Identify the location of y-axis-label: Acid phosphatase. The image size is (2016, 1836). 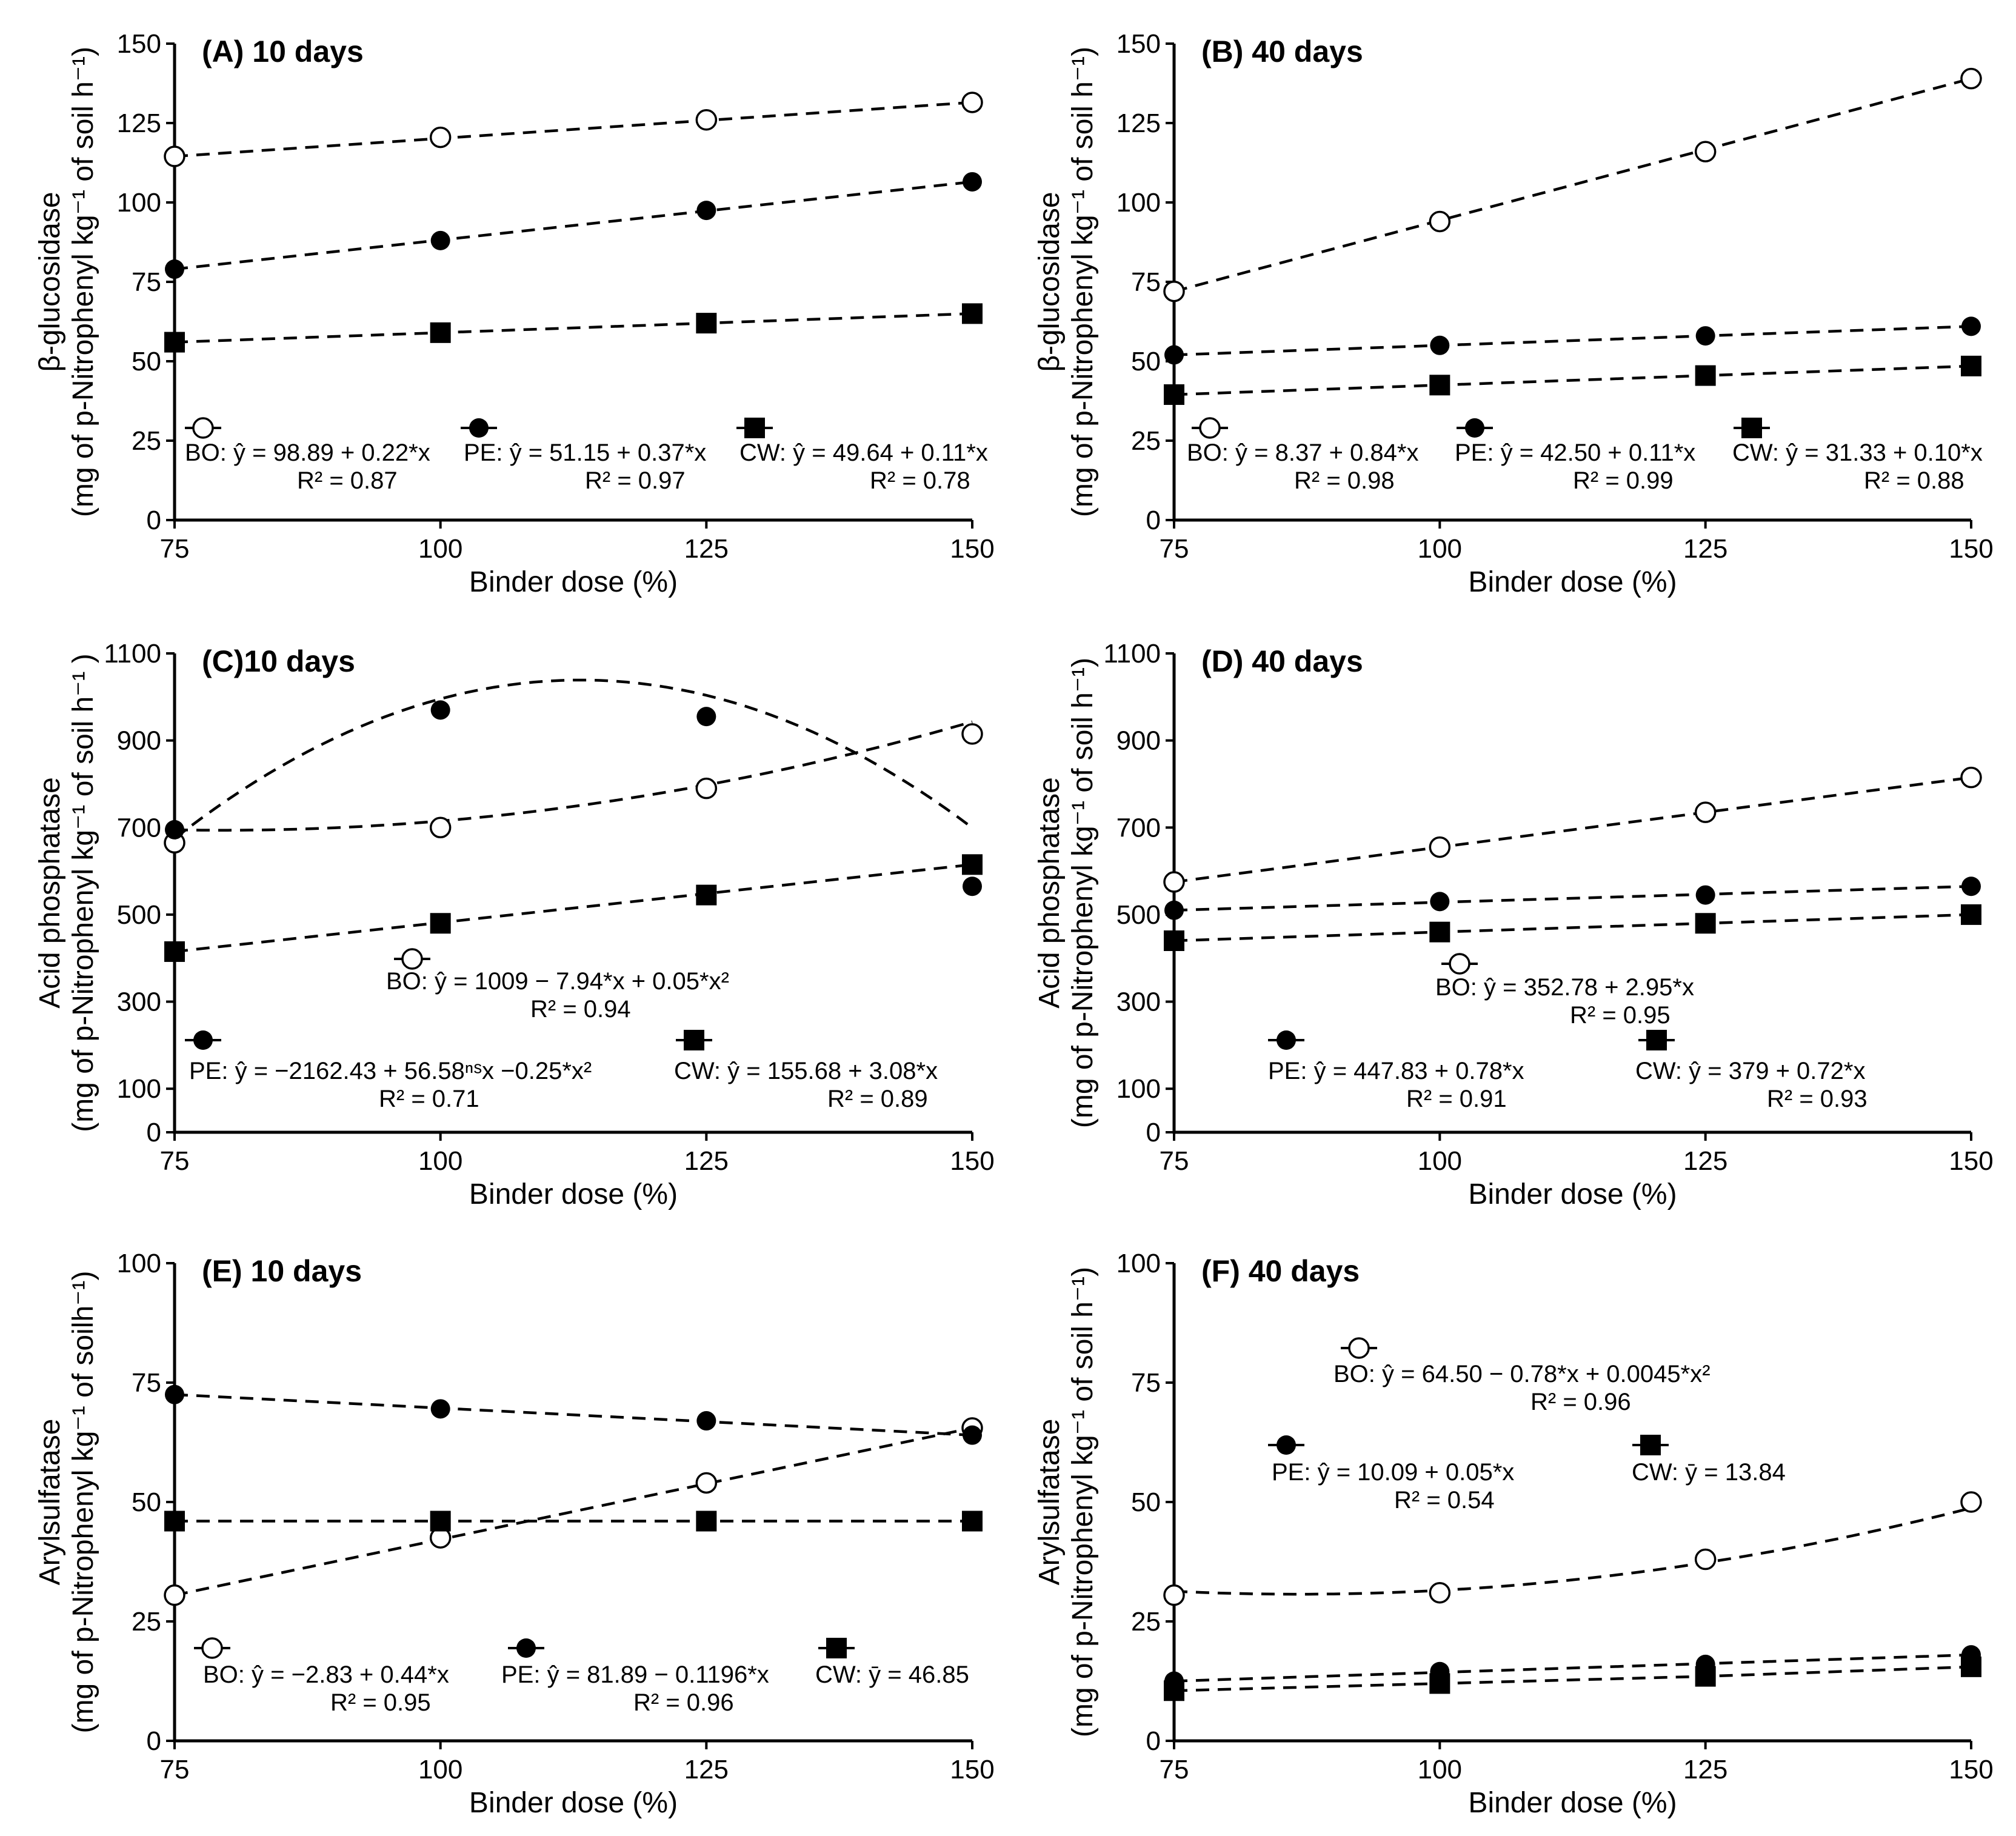
(50, 893).